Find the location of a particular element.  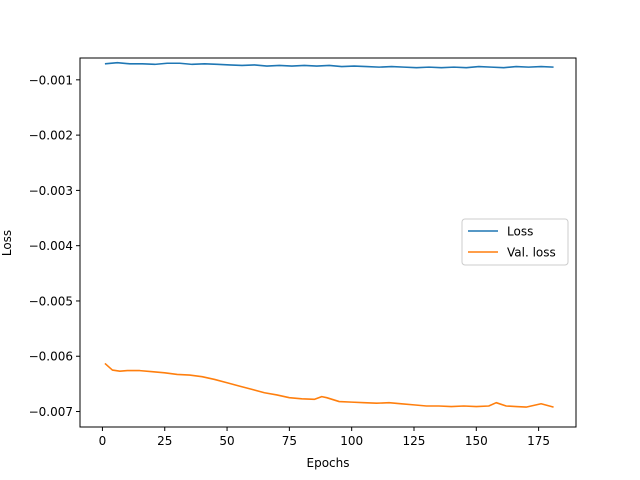

legend: Loss Val. loss is located at coordinates (515, 242).